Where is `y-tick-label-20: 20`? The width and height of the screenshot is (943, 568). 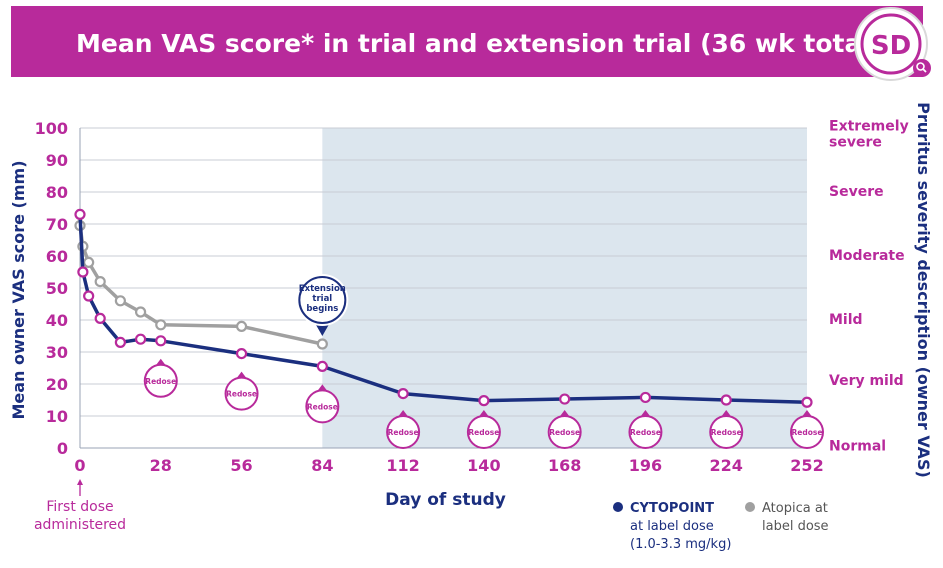
y-tick-label-20: 20 is located at coordinates (57, 384).